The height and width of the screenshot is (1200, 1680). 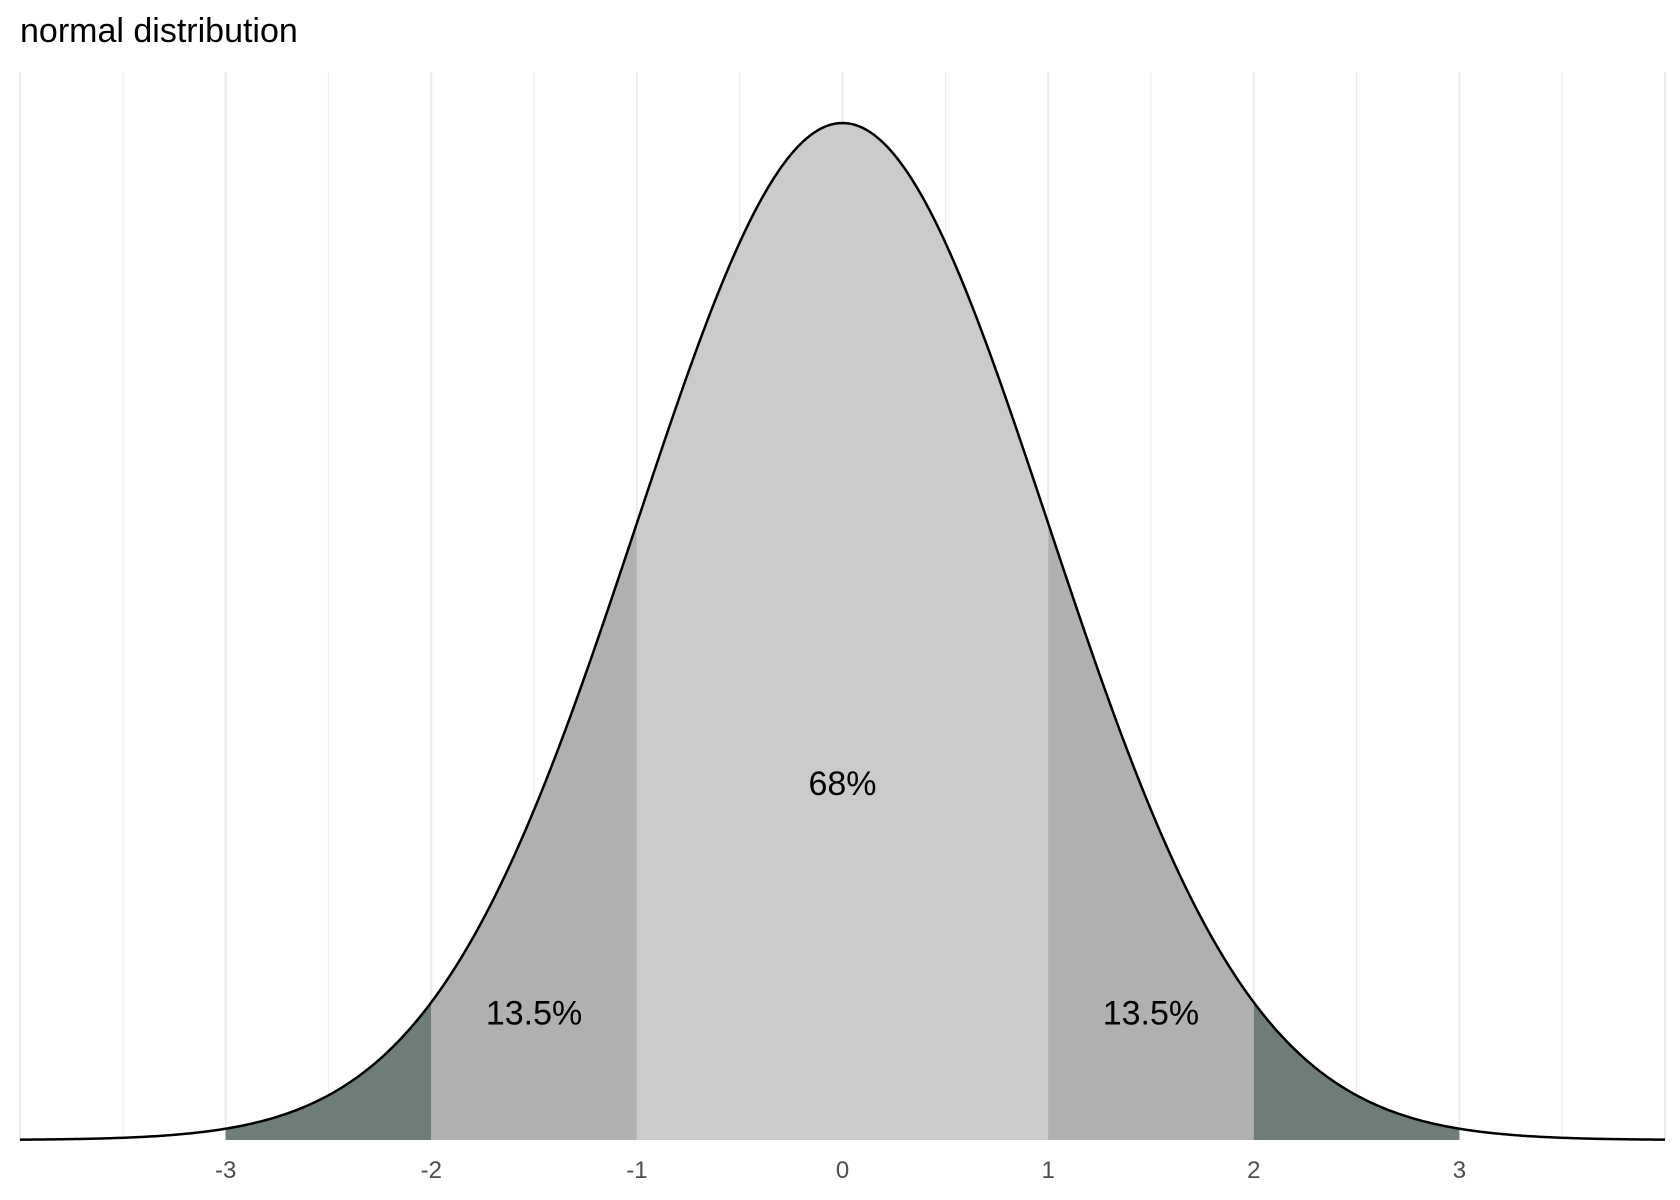 What do you see at coordinates (159, 31) in the screenshot?
I see `chart-title: normal distribution` at bounding box center [159, 31].